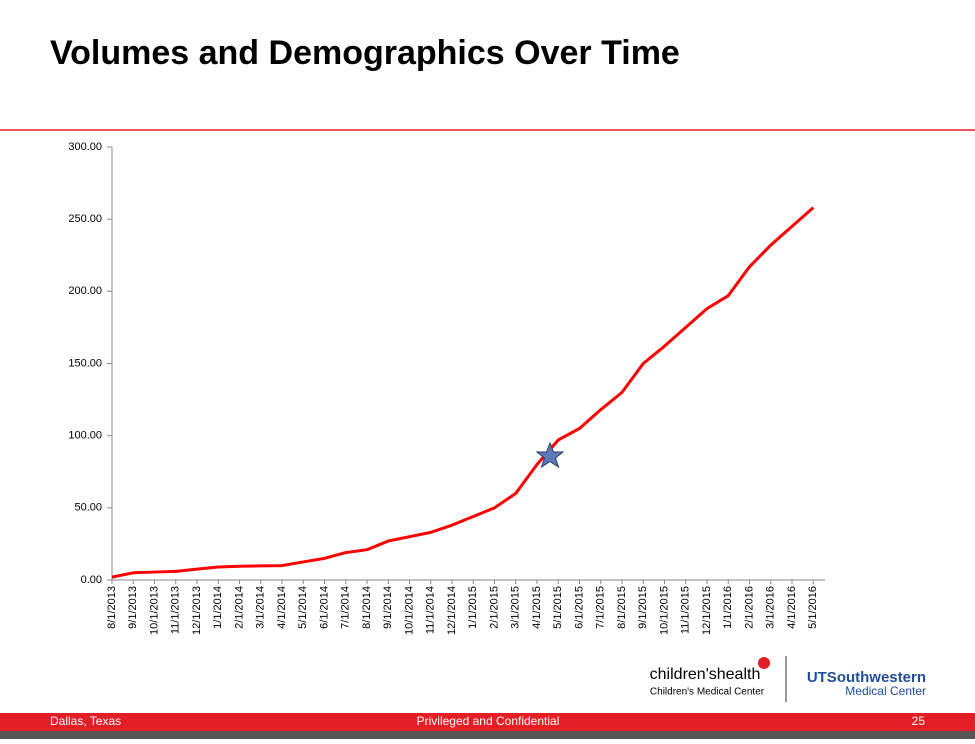 The width and height of the screenshot is (975, 744). What do you see at coordinates (388, 607) in the screenshot?
I see `x-tick-label: 9/1/2014` at bounding box center [388, 607].